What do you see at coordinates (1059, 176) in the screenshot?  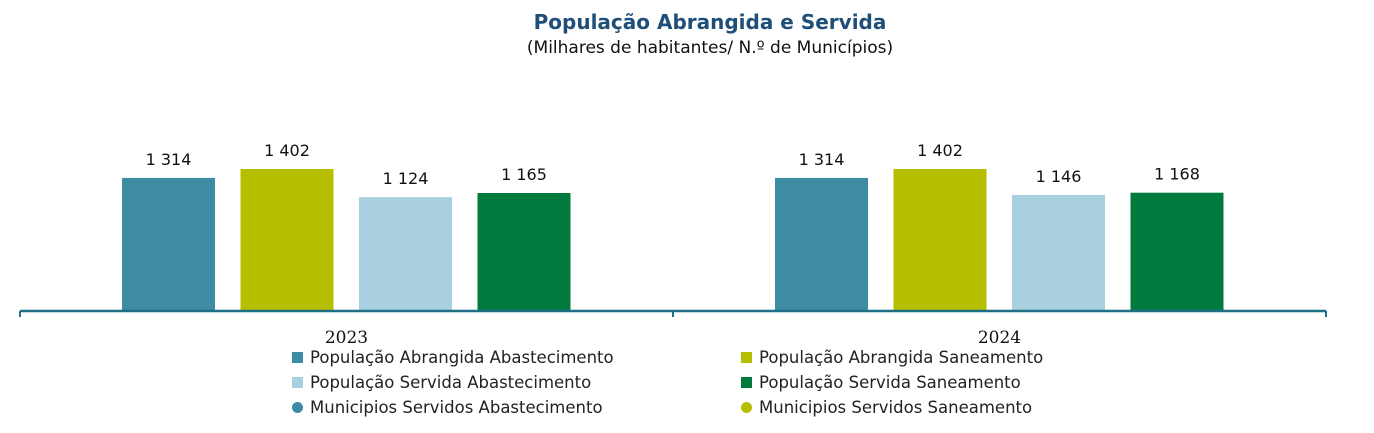 I see `data-label-2024-series-3: 1 146` at bounding box center [1059, 176].